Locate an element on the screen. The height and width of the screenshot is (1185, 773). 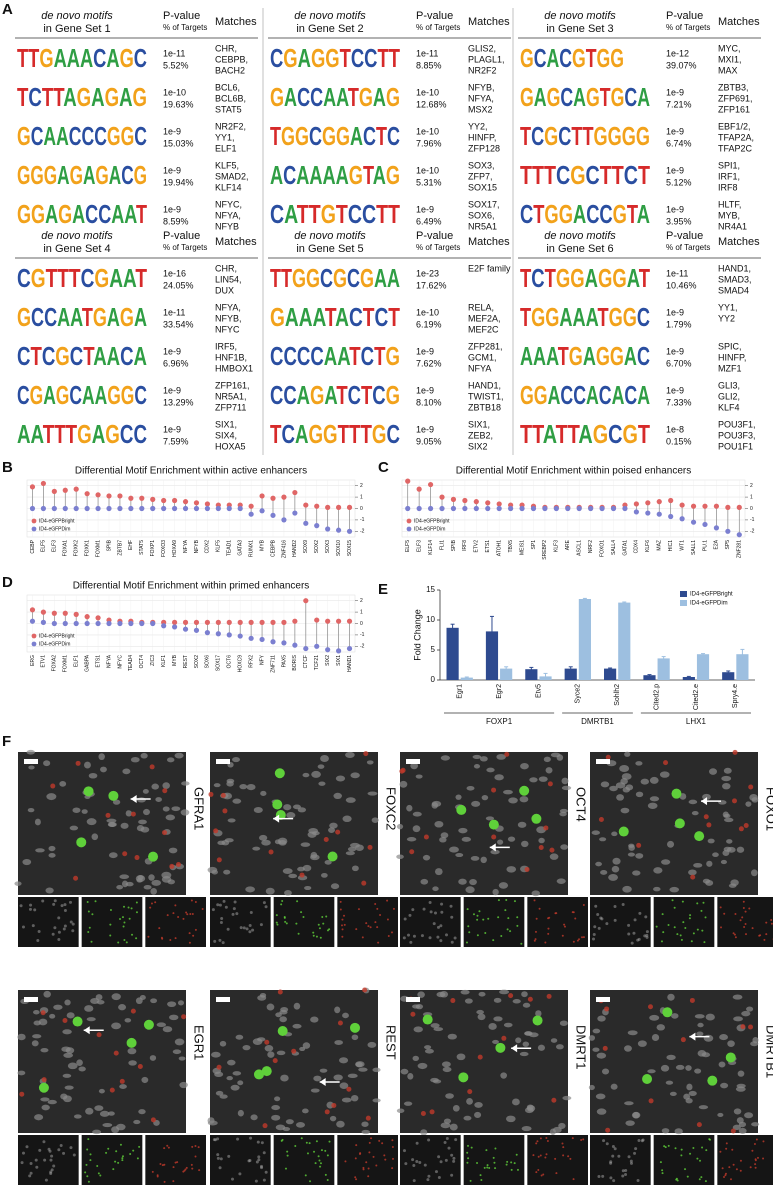
match: MAX is located at coordinates (728, 70).